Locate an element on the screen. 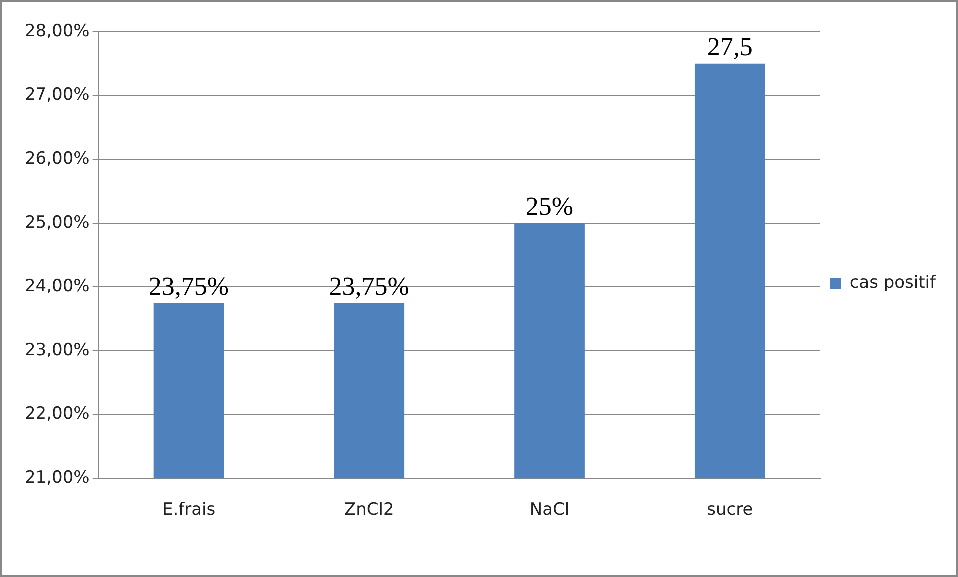 This screenshot has height=577, width=958. y-tick-label: 25,00% is located at coordinates (57, 222).